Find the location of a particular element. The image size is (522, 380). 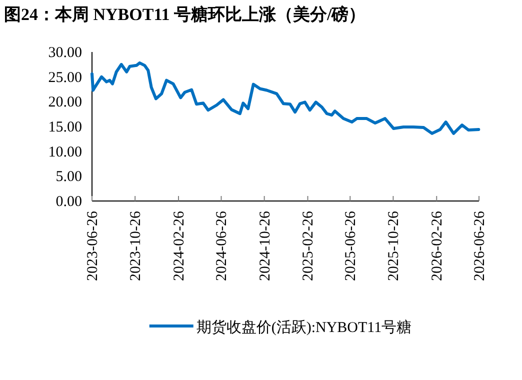

legend-label: 期货收盘价(活跃):NYBOT11号糖 is located at coordinates (304, 327).